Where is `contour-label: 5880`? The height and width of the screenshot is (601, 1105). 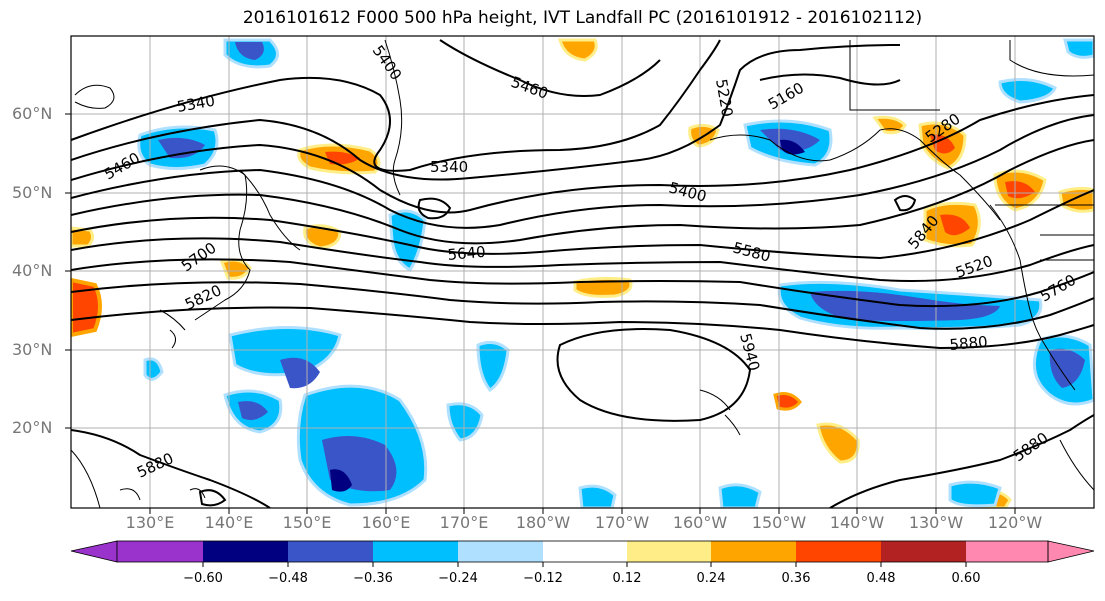
contour-label: 5880 is located at coordinates (969, 343).